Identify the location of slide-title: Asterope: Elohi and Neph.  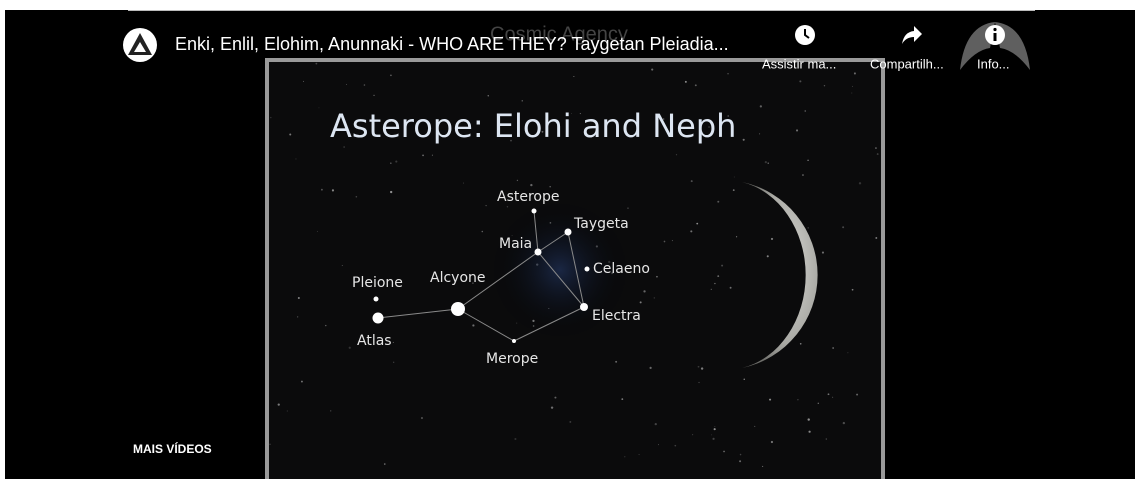
(533, 126).